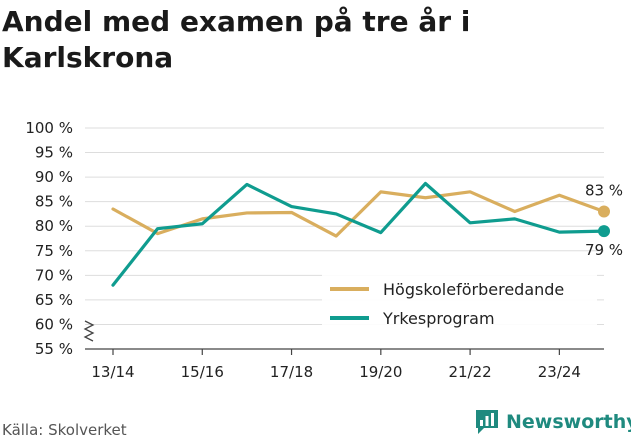  Describe the element at coordinates (49, 128) in the screenshot. I see `y-tick-label: 100 %` at that location.